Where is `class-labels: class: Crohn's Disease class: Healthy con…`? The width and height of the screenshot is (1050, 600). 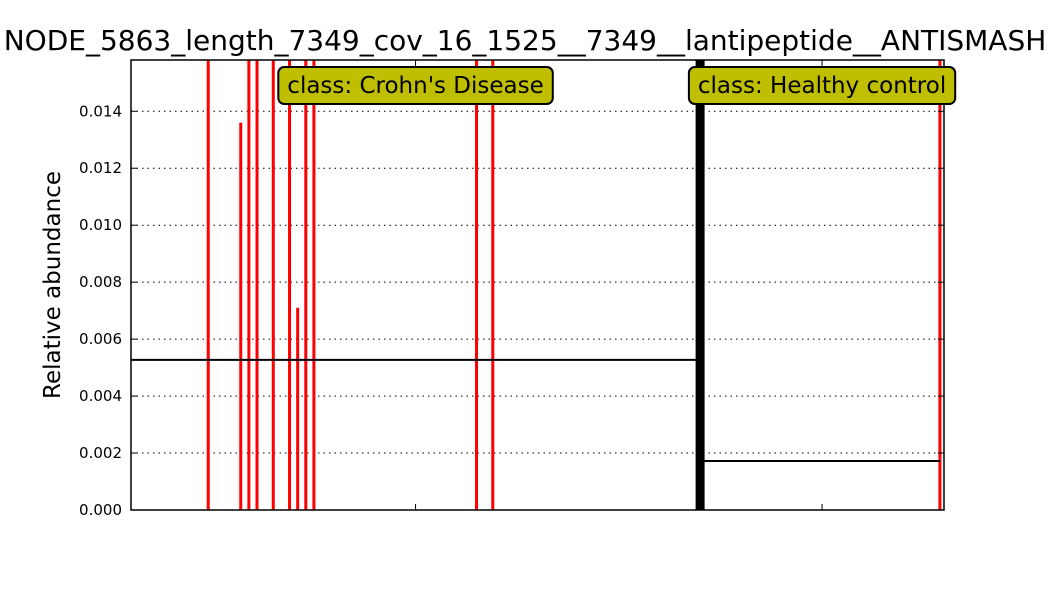
class-labels: class: Crohn's Disease class: Healthy con… is located at coordinates (617, 85).